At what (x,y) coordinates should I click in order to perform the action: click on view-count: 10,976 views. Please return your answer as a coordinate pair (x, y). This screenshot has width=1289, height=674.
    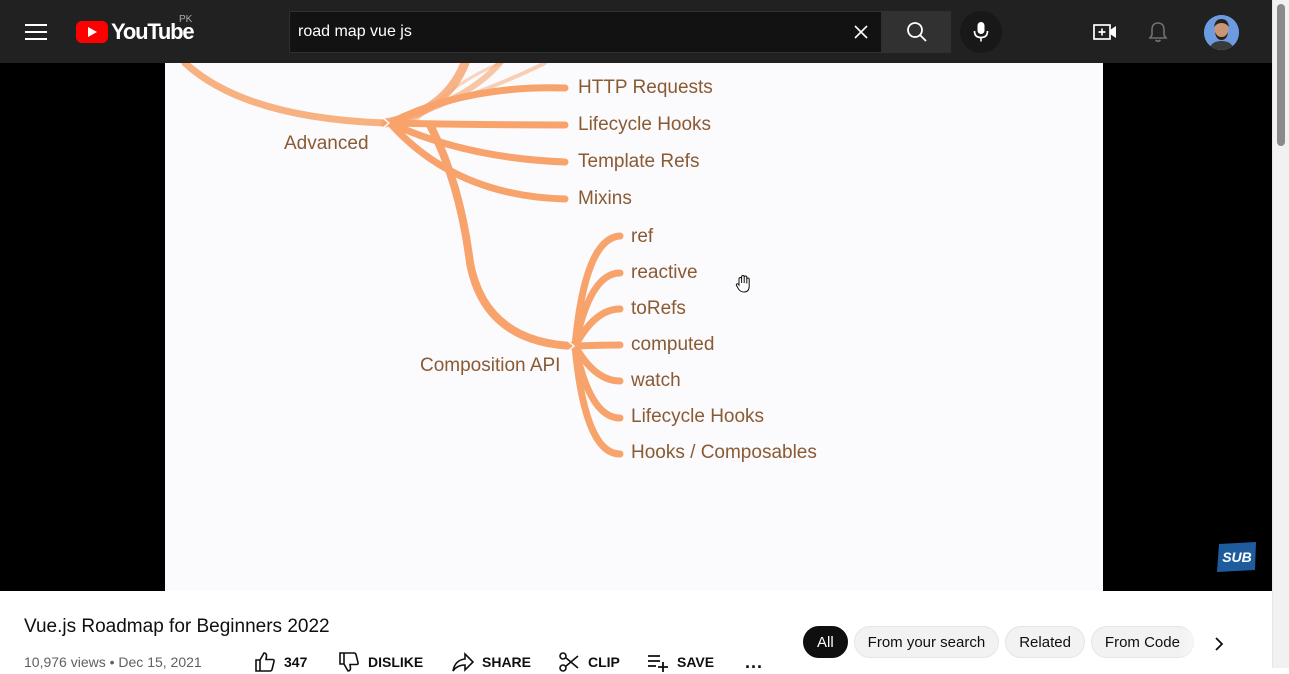
    Looking at the image, I should click on (65, 662).